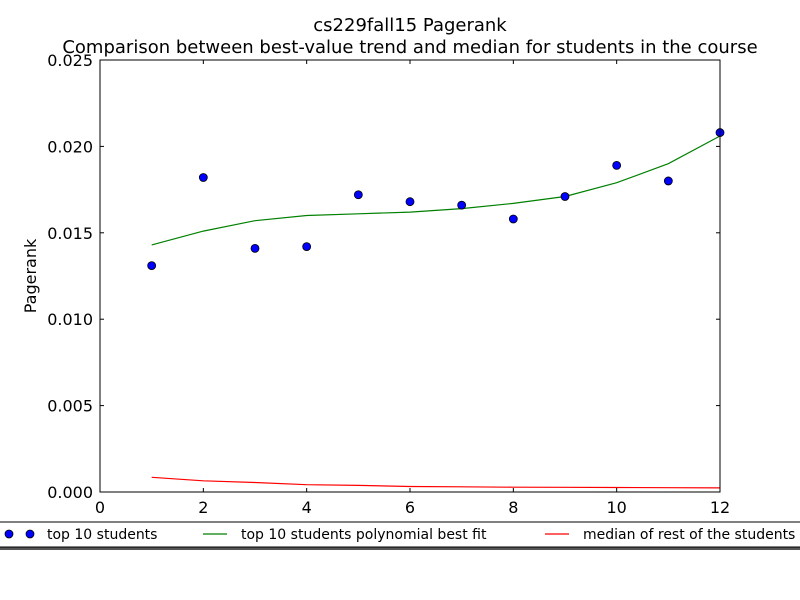  I want to click on x-tick-label: 0, so click(100, 507).